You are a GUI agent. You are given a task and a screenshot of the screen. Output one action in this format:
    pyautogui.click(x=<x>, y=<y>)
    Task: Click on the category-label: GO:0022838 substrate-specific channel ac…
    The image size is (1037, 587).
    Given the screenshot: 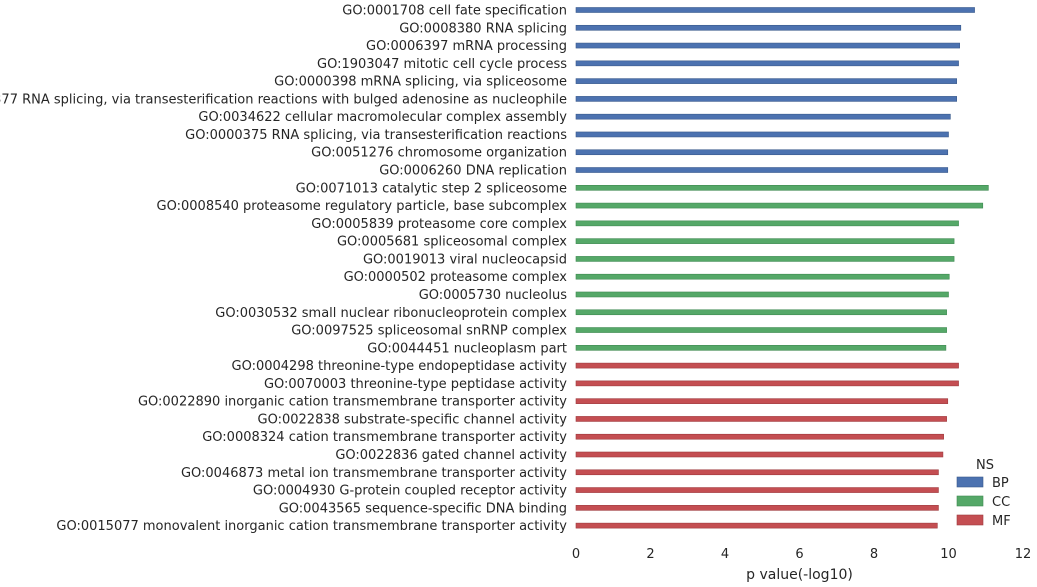 What is the action you would take?
    pyautogui.click(x=413, y=419)
    